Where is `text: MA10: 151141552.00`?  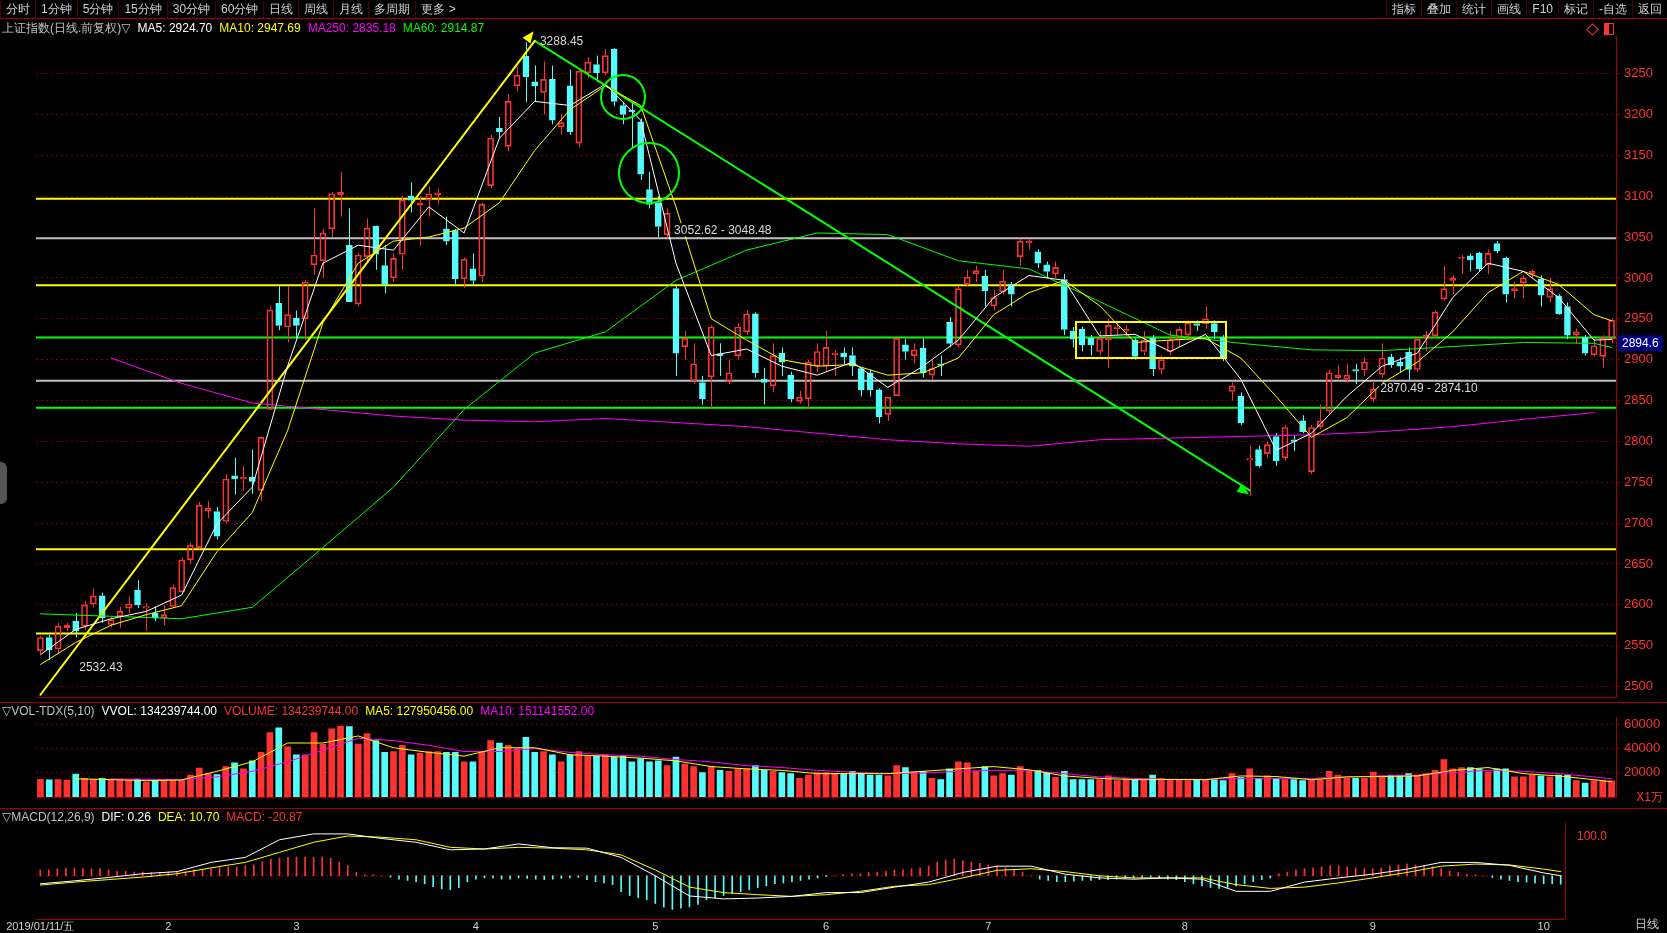
text: MA10: 151141552.00 is located at coordinates (537, 711).